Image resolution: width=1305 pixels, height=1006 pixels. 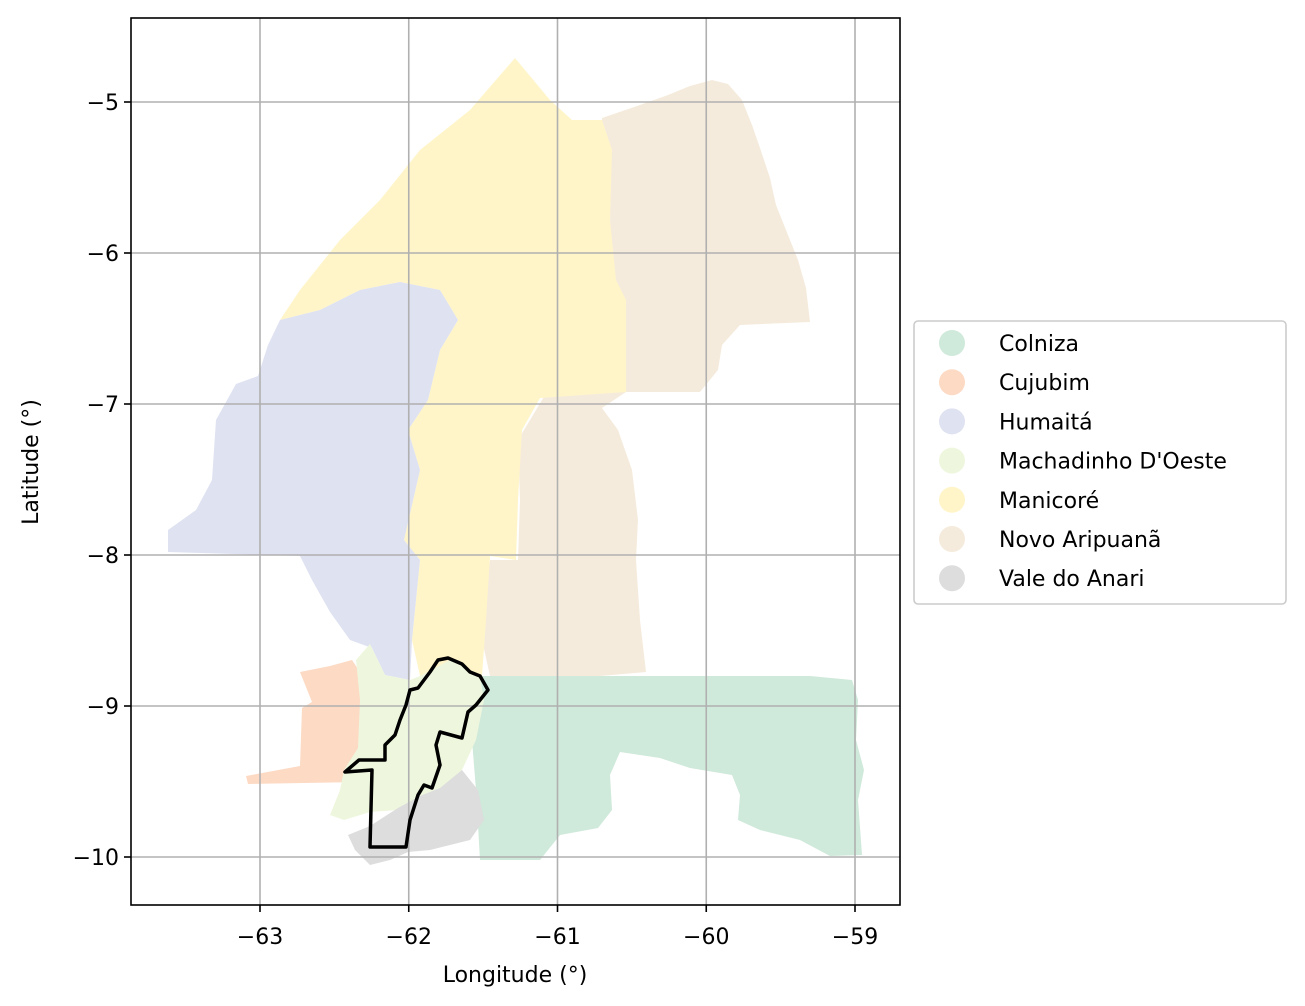 I want to click on region-humaita, so click(x=313, y=481).